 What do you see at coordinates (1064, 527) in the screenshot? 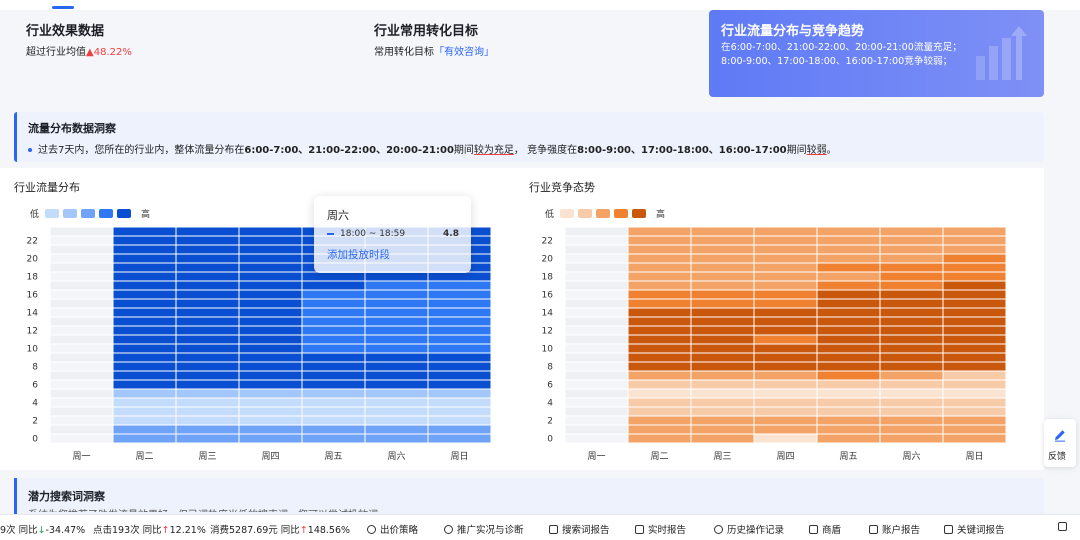
I see `external-link-icon` at bounding box center [1064, 527].